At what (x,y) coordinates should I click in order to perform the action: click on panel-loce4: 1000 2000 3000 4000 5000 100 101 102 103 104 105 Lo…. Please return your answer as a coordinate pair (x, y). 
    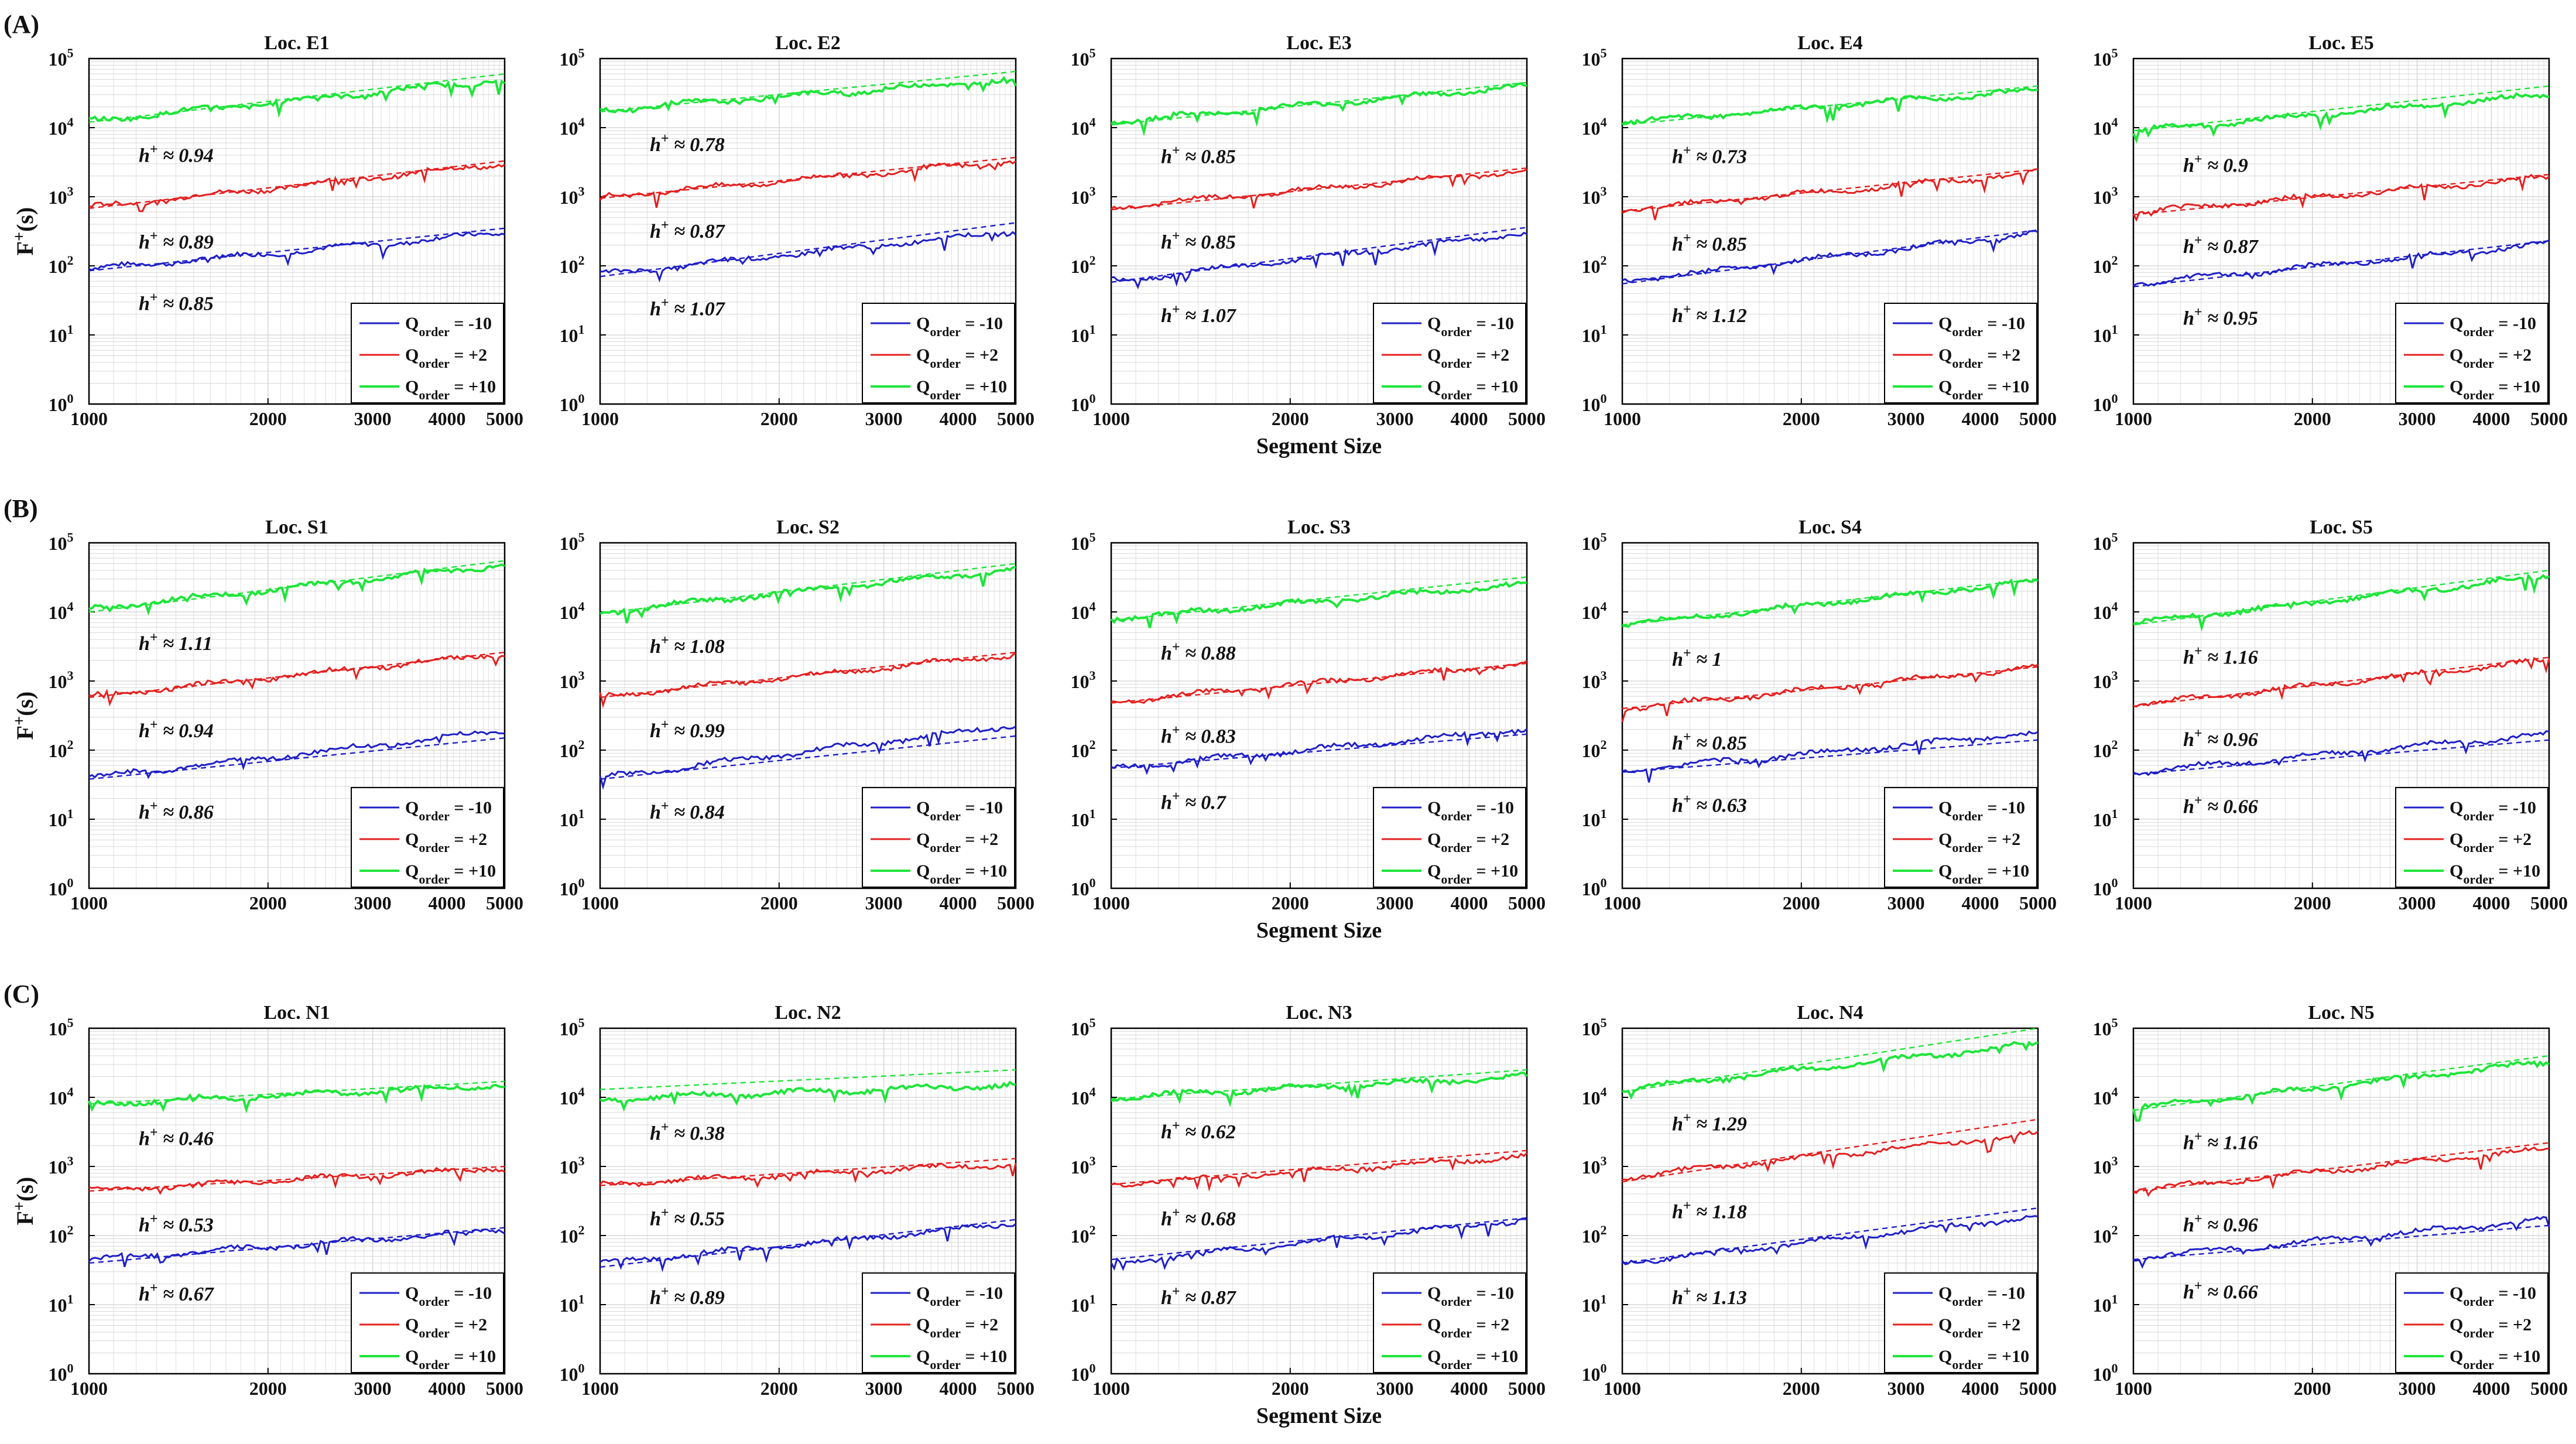
    Looking at the image, I should click on (1819, 230).